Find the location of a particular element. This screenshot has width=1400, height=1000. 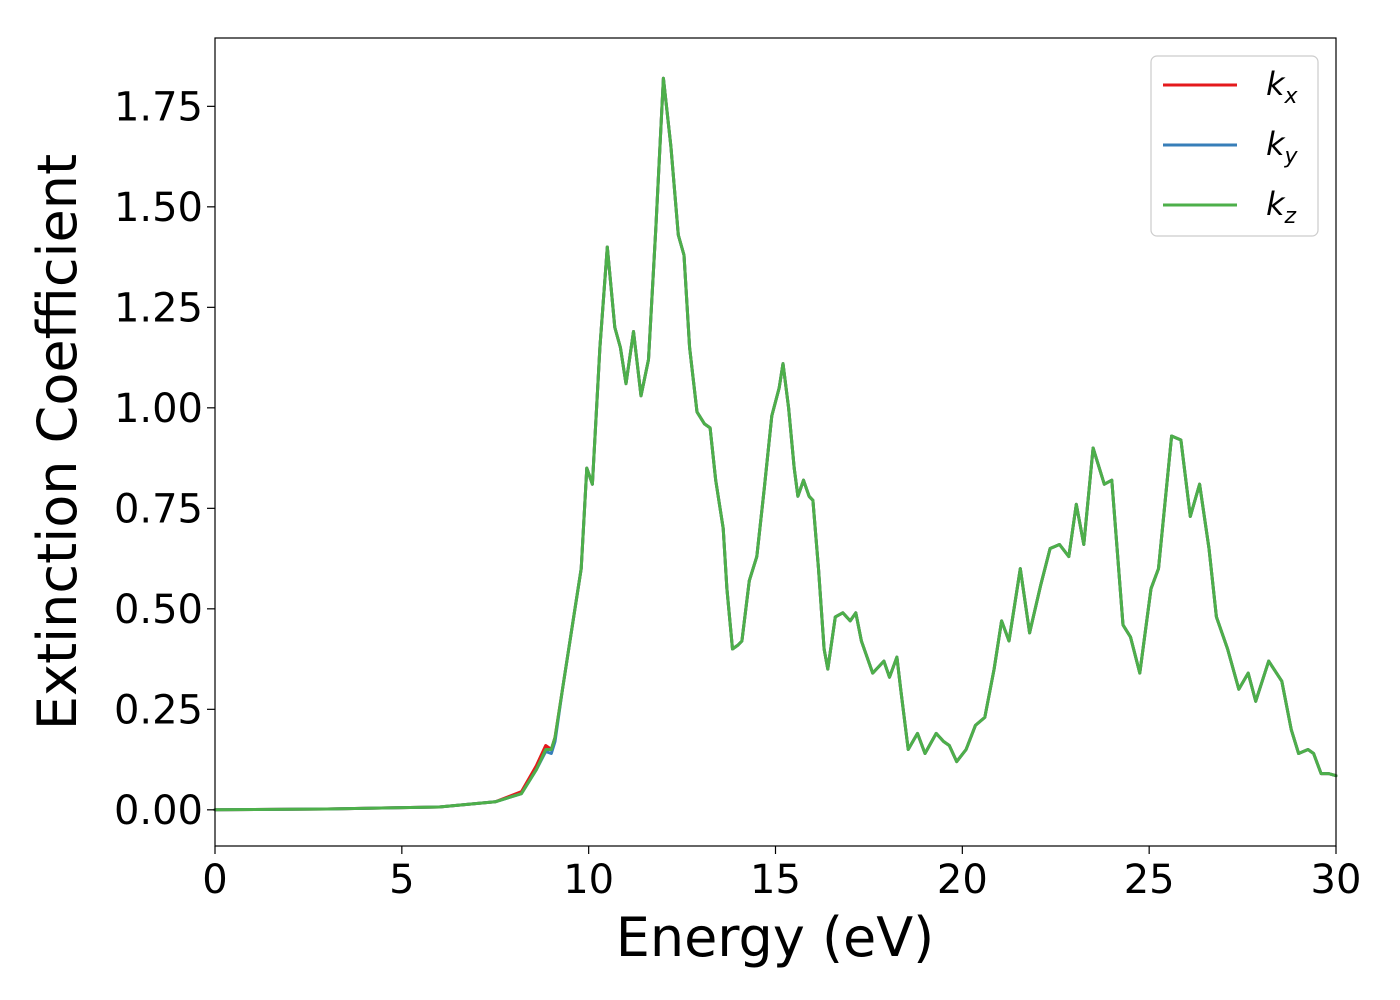

x-axis: 0 5 10 15 20 25 30 is located at coordinates (781, 874).